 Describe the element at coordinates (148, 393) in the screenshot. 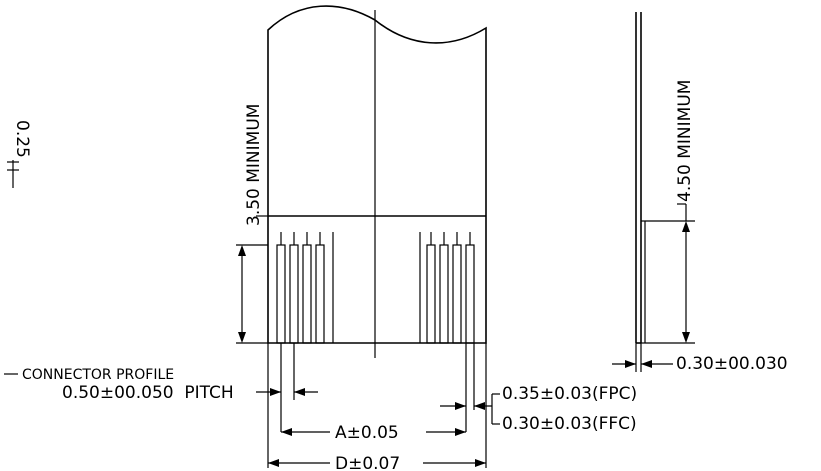

I see `pitch-label: 0.50±00.050 PITCH` at that location.